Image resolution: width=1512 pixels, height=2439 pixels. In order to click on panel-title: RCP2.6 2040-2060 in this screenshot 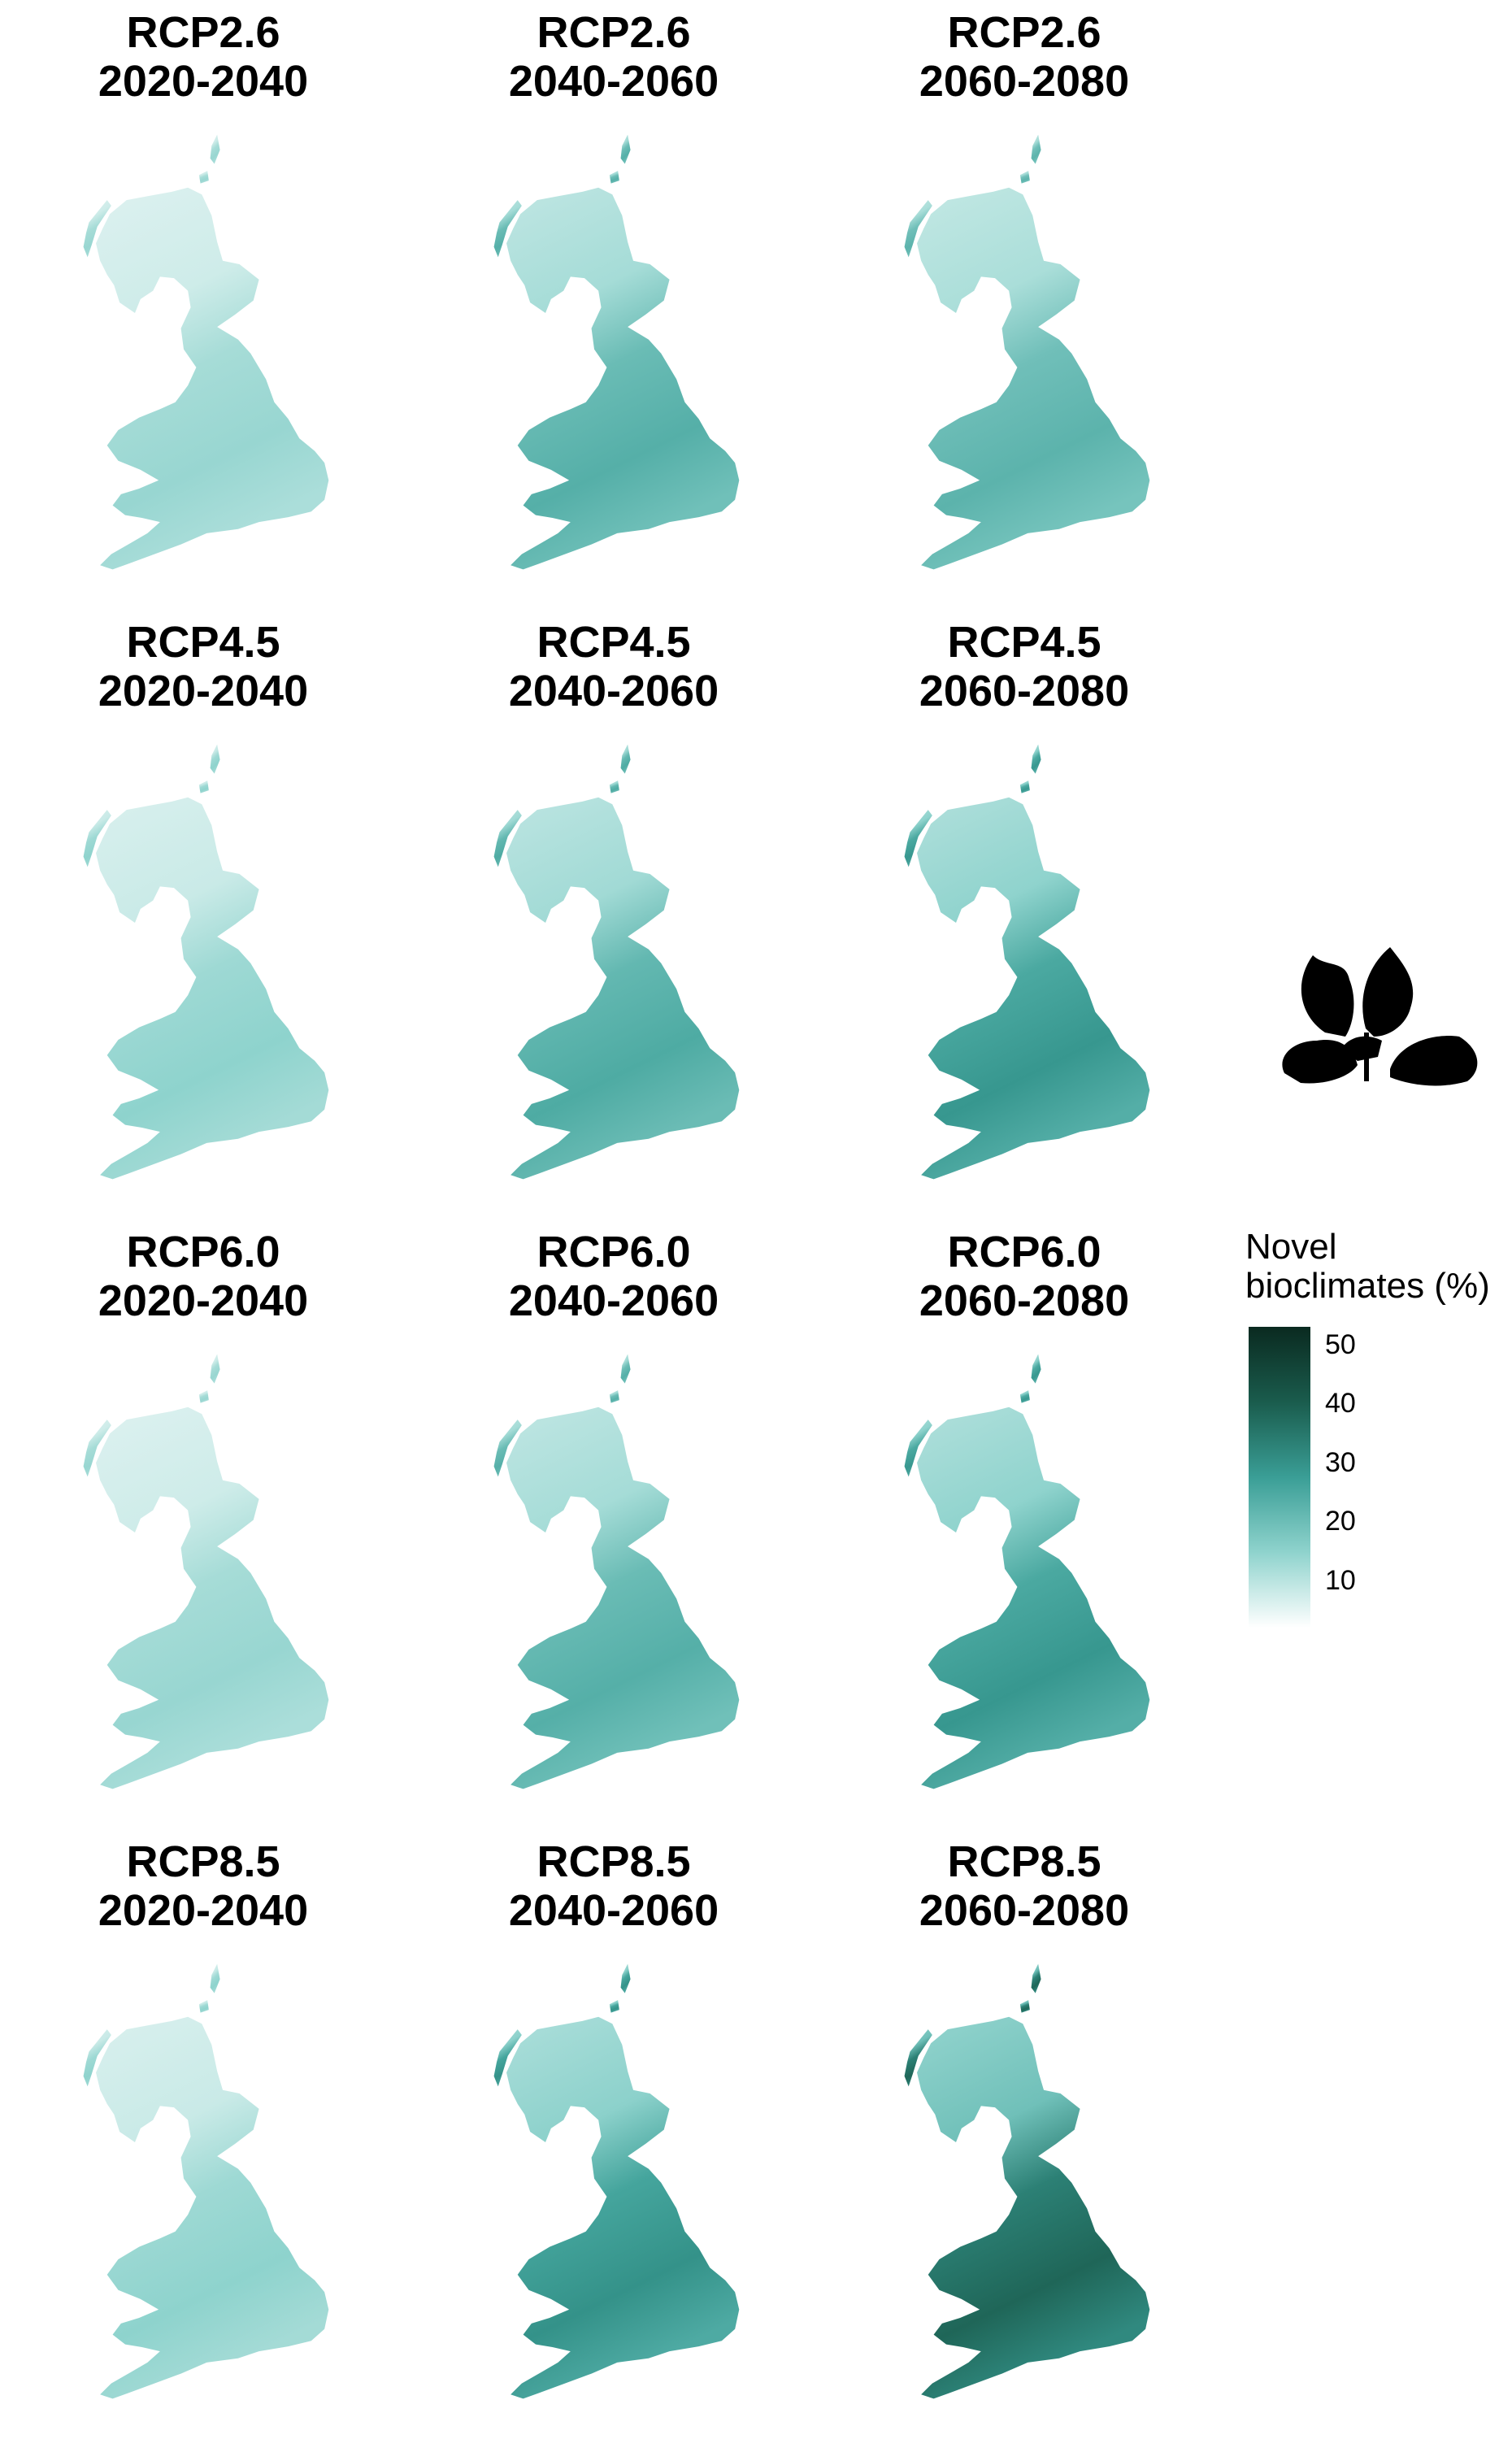, I will do `click(614, 57)`.